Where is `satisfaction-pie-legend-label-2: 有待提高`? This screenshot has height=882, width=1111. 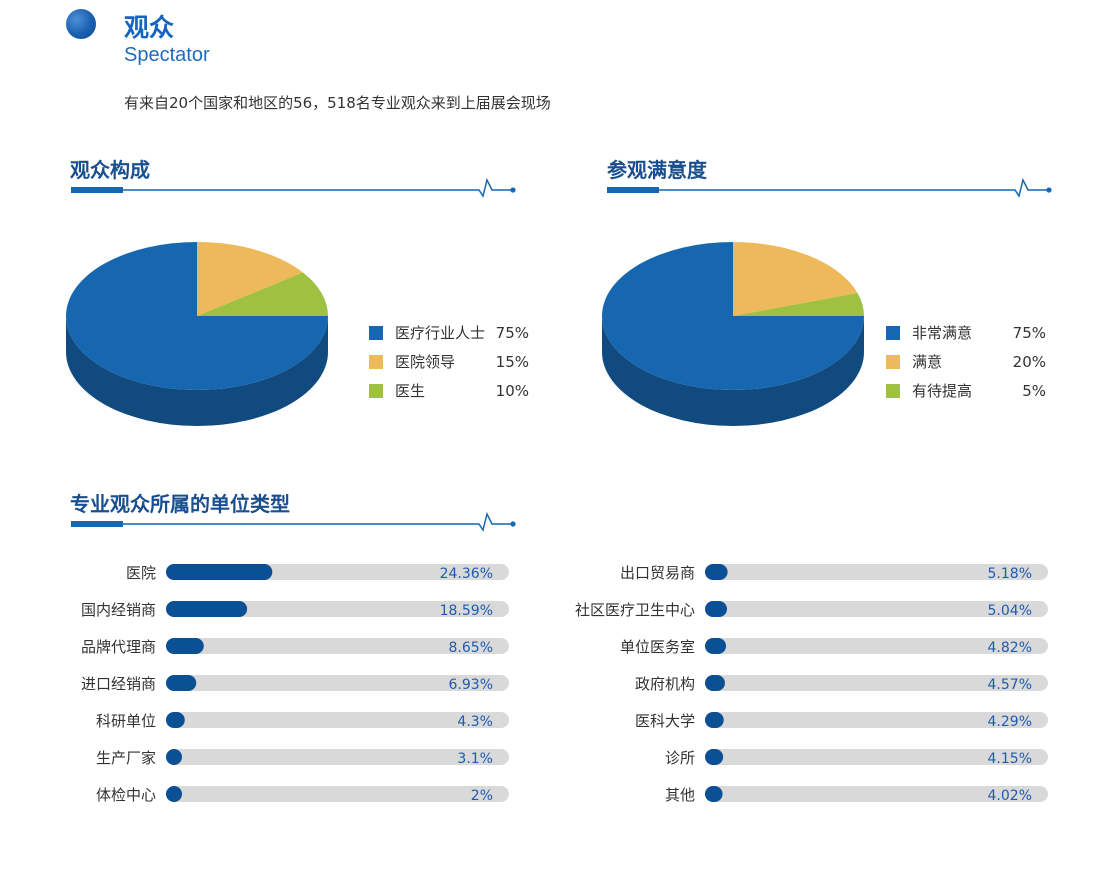 satisfaction-pie-legend-label-2: 有待提高 is located at coordinates (942, 391).